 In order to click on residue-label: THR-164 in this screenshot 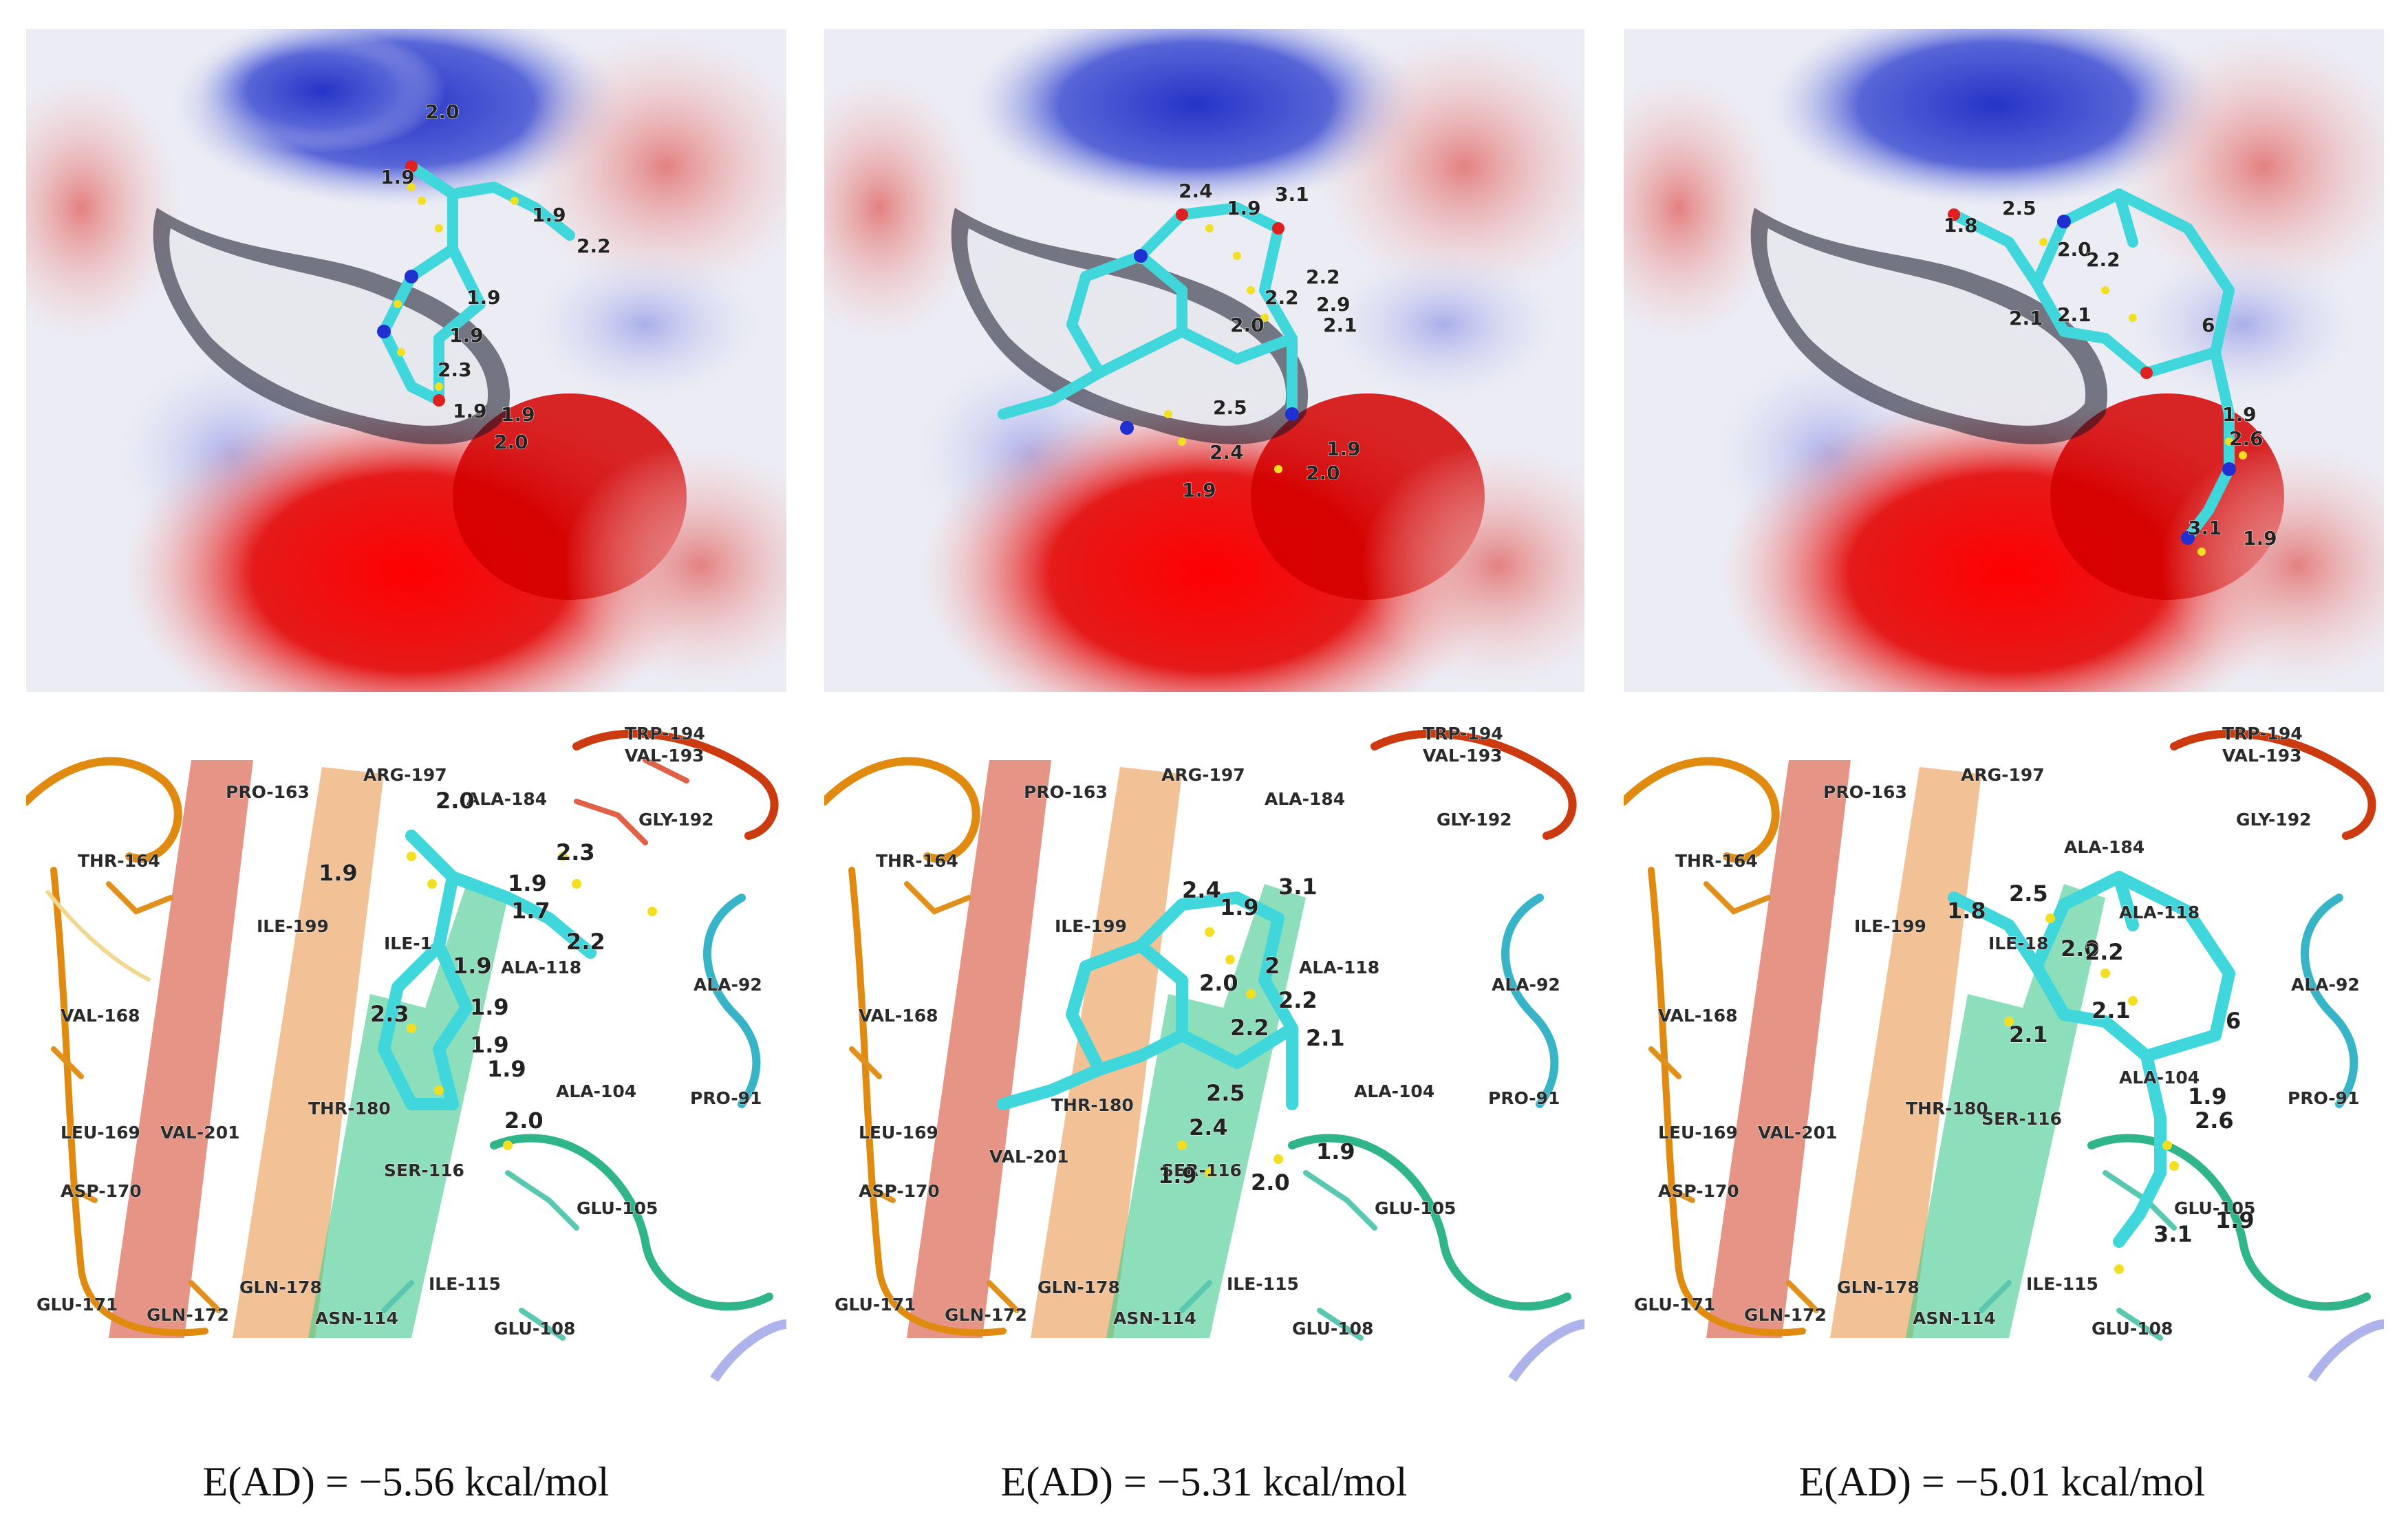, I will do `click(1716, 861)`.